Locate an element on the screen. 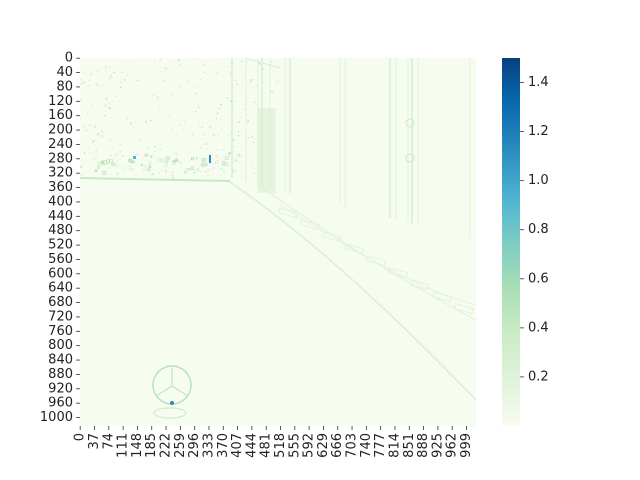 The width and height of the screenshot is (640, 480). x-tick-label: 370 is located at coordinates (223, 445).